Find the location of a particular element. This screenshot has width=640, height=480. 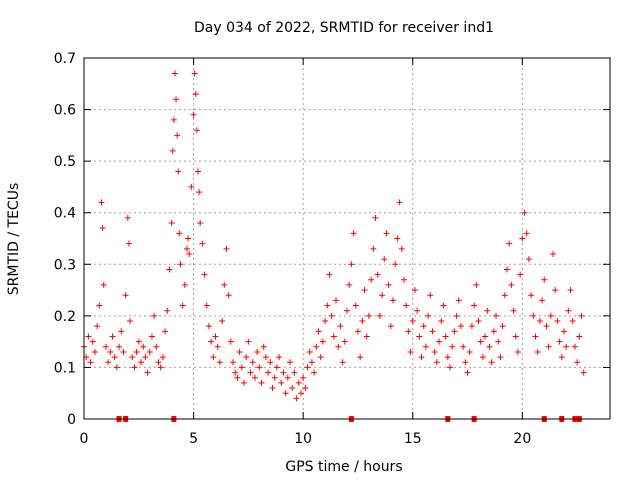

y-tick-label: 0.2 is located at coordinates (65, 317).